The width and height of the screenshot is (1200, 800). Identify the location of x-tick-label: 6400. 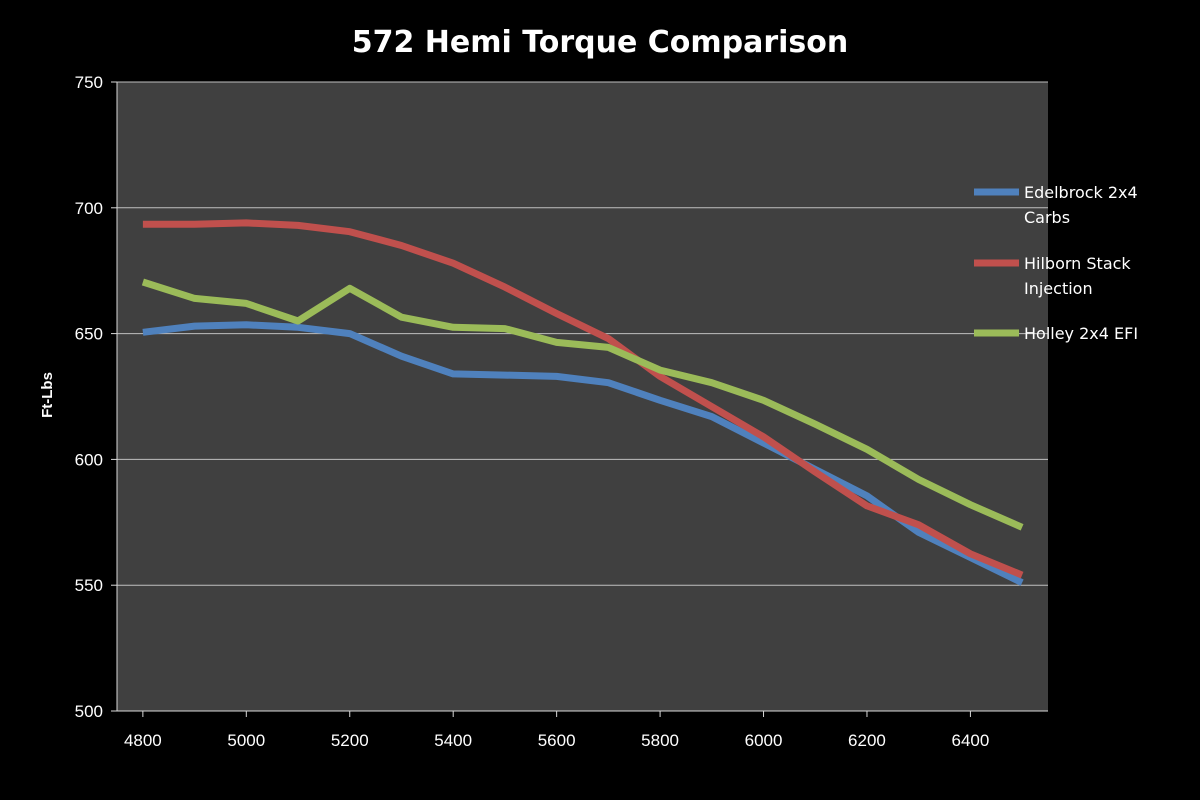
(971, 740).